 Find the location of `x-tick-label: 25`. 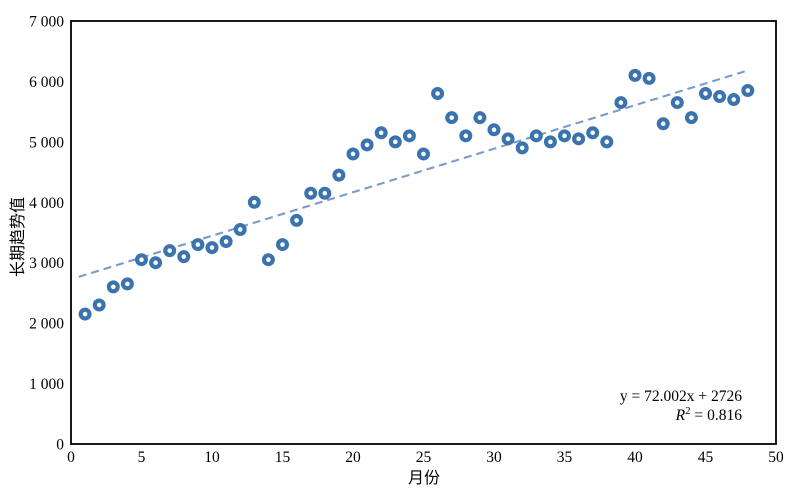

x-tick-label: 25 is located at coordinates (424, 457).